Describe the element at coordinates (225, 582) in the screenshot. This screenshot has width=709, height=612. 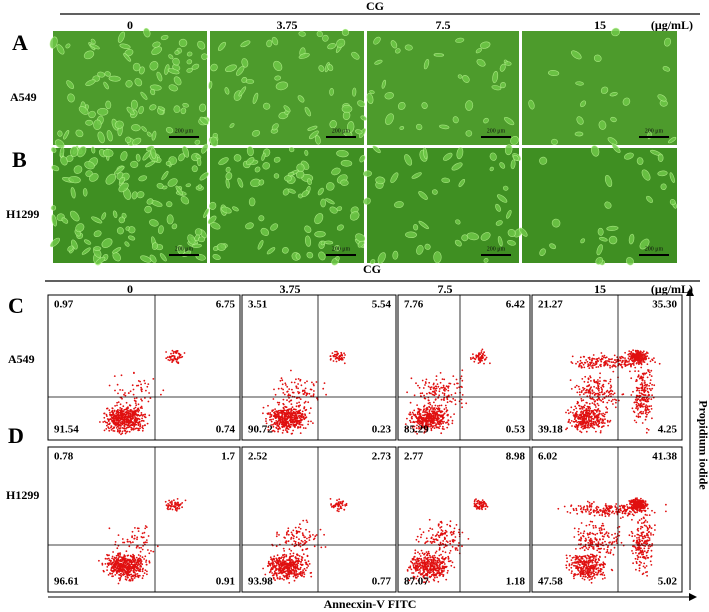
I see `quadrant-lr: 0.91` at that location.